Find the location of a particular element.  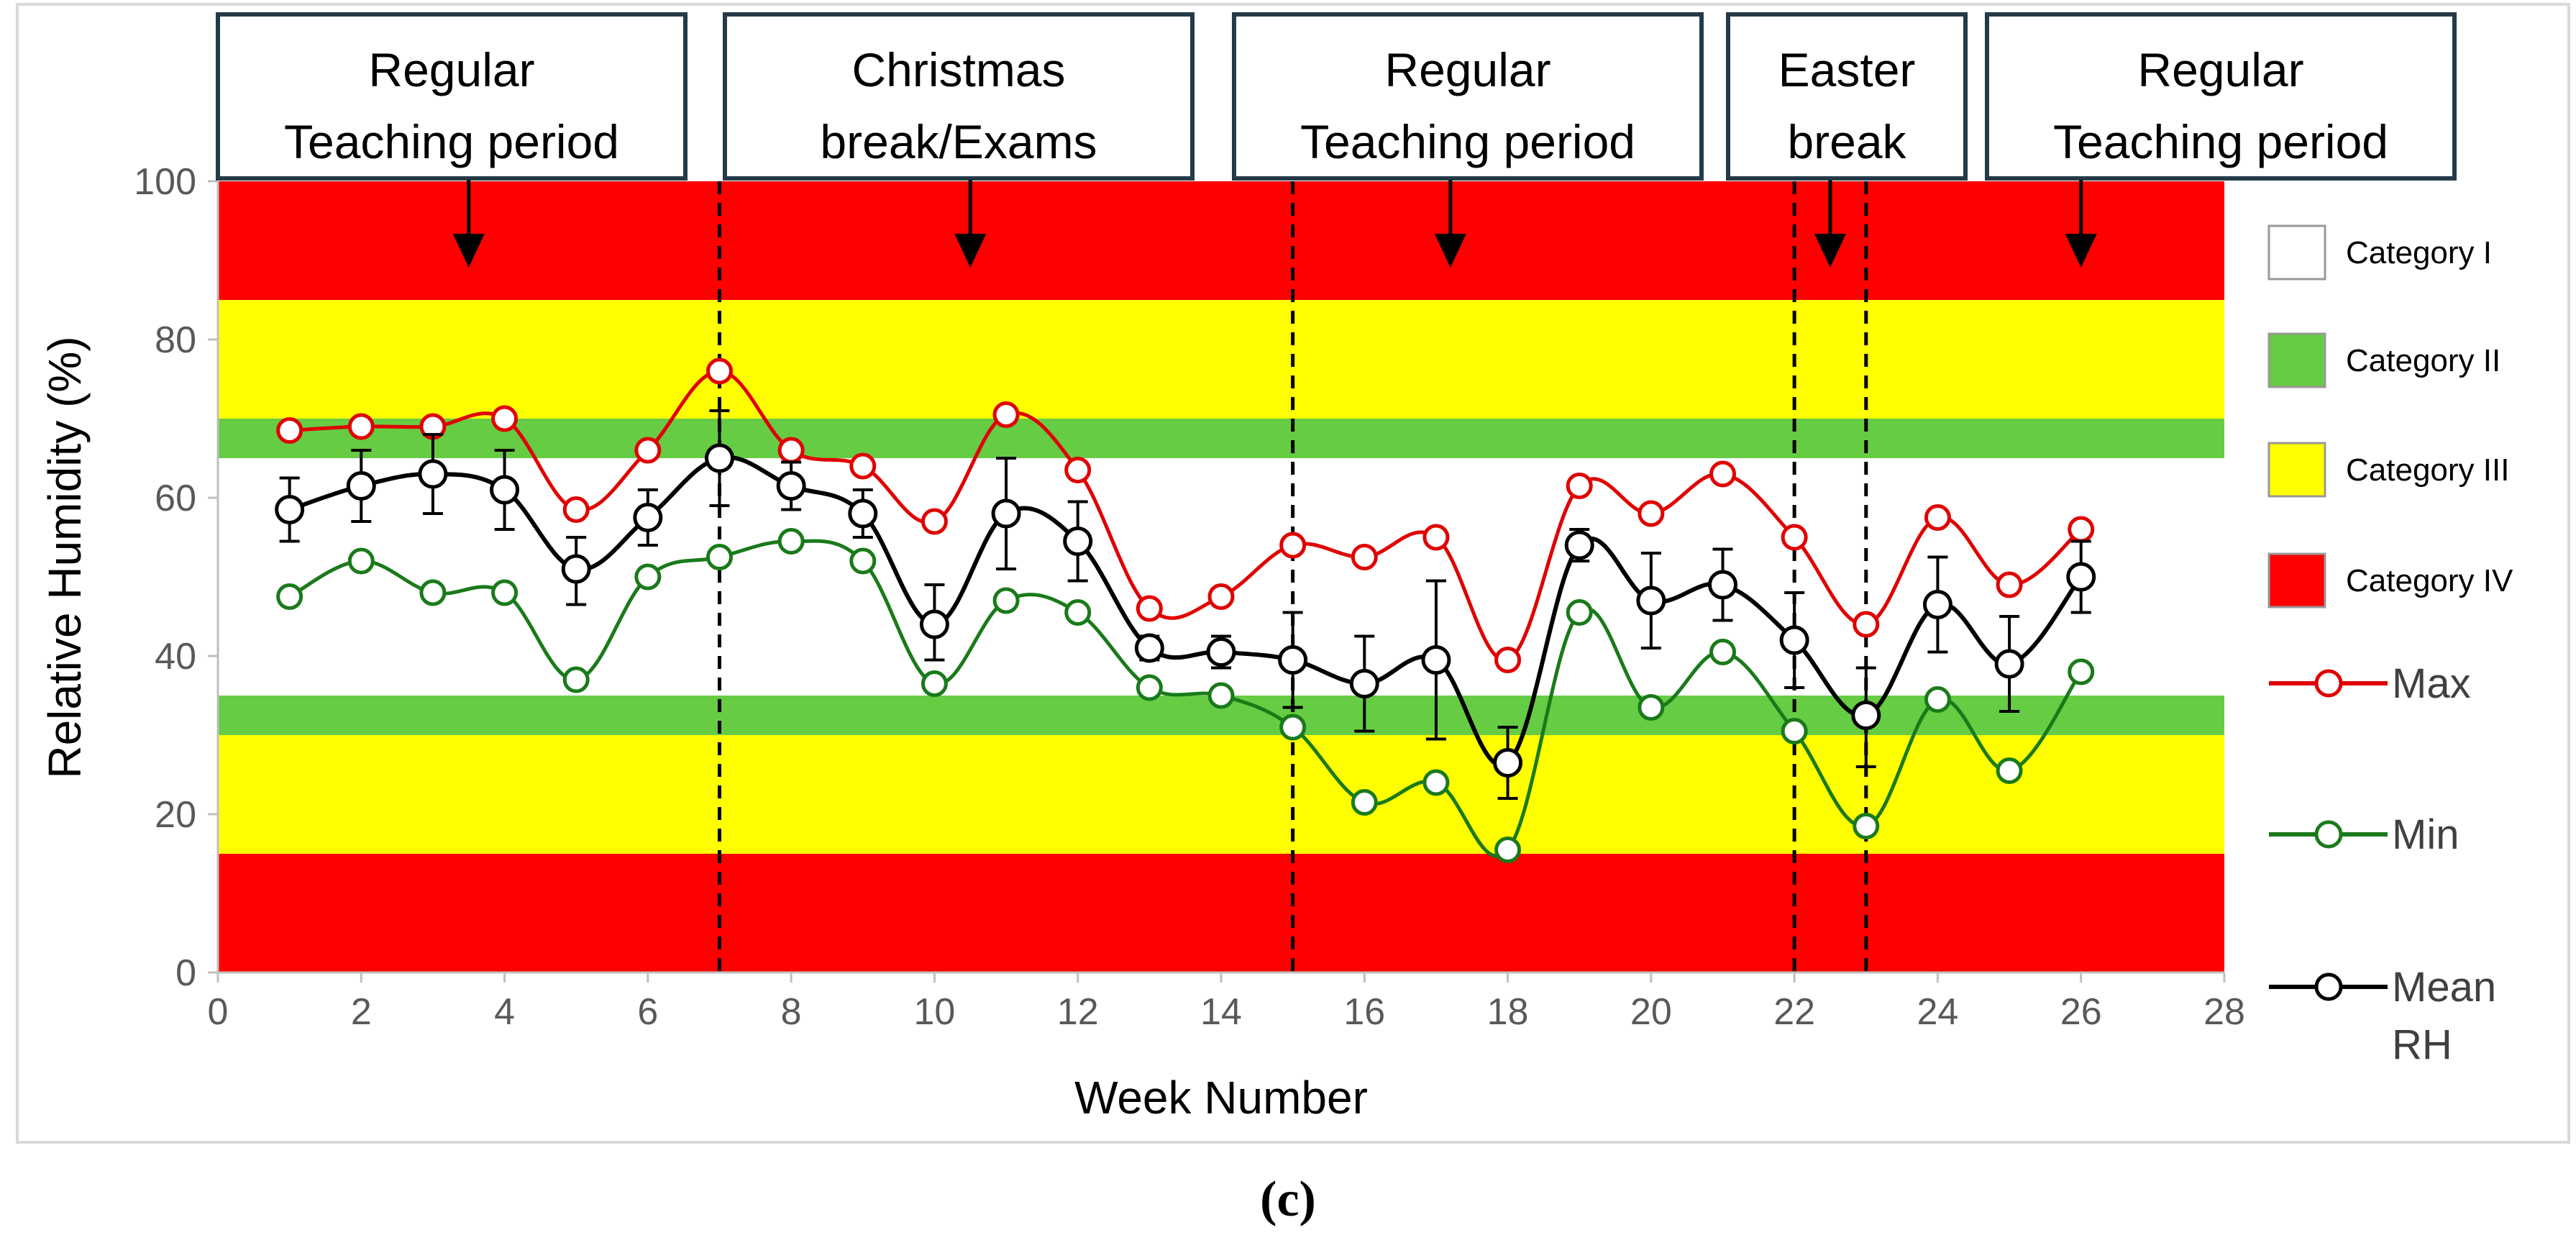

x-tick-label: 10 is located at coordinates (935, 1012).